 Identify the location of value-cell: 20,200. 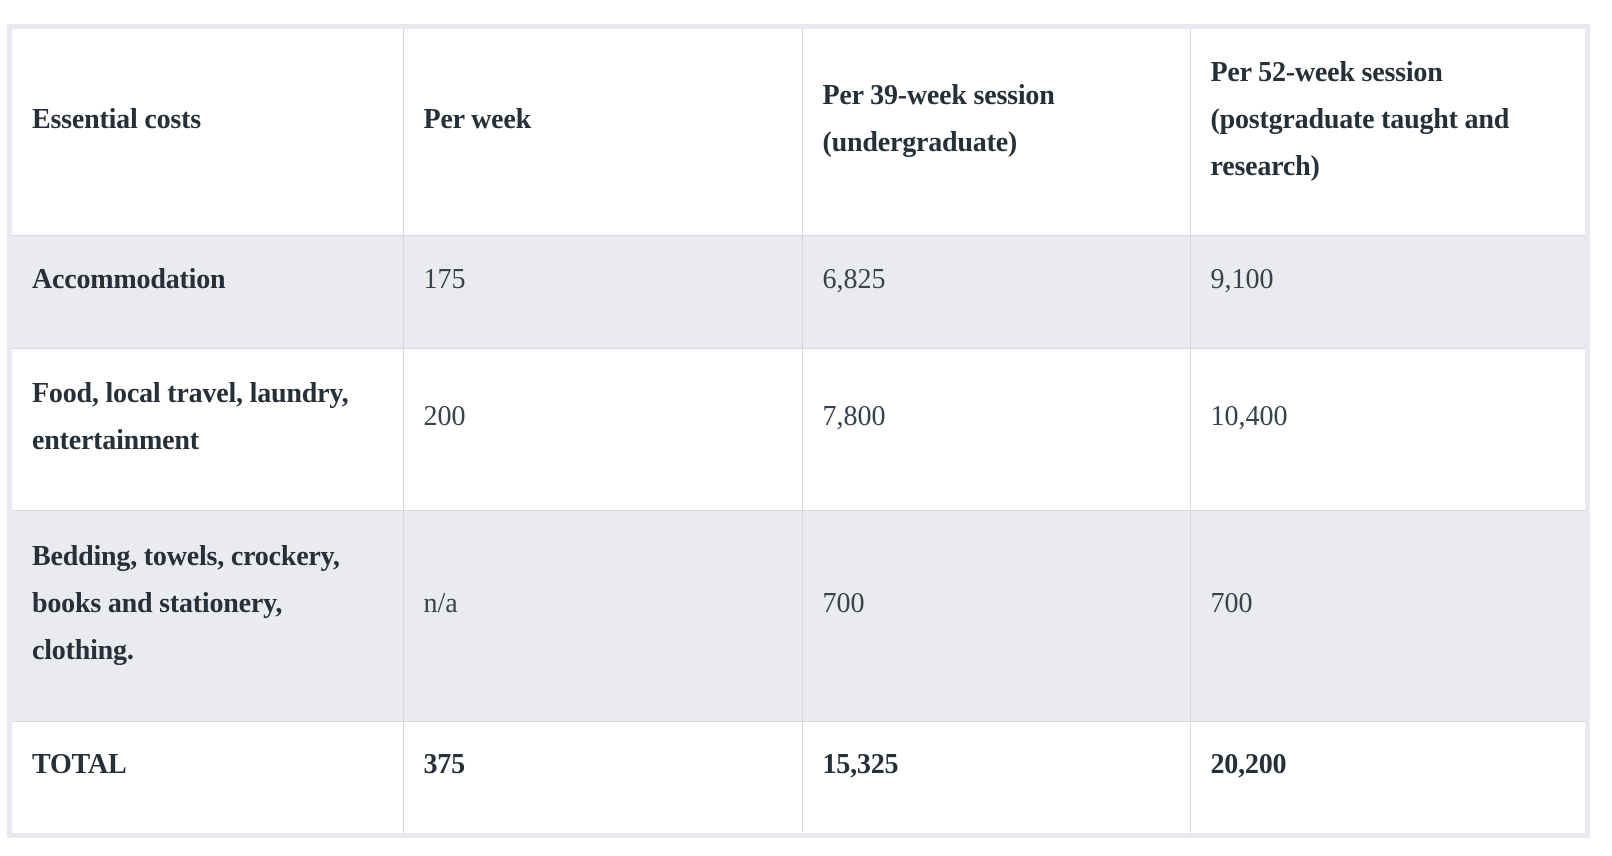
(1387, 776).